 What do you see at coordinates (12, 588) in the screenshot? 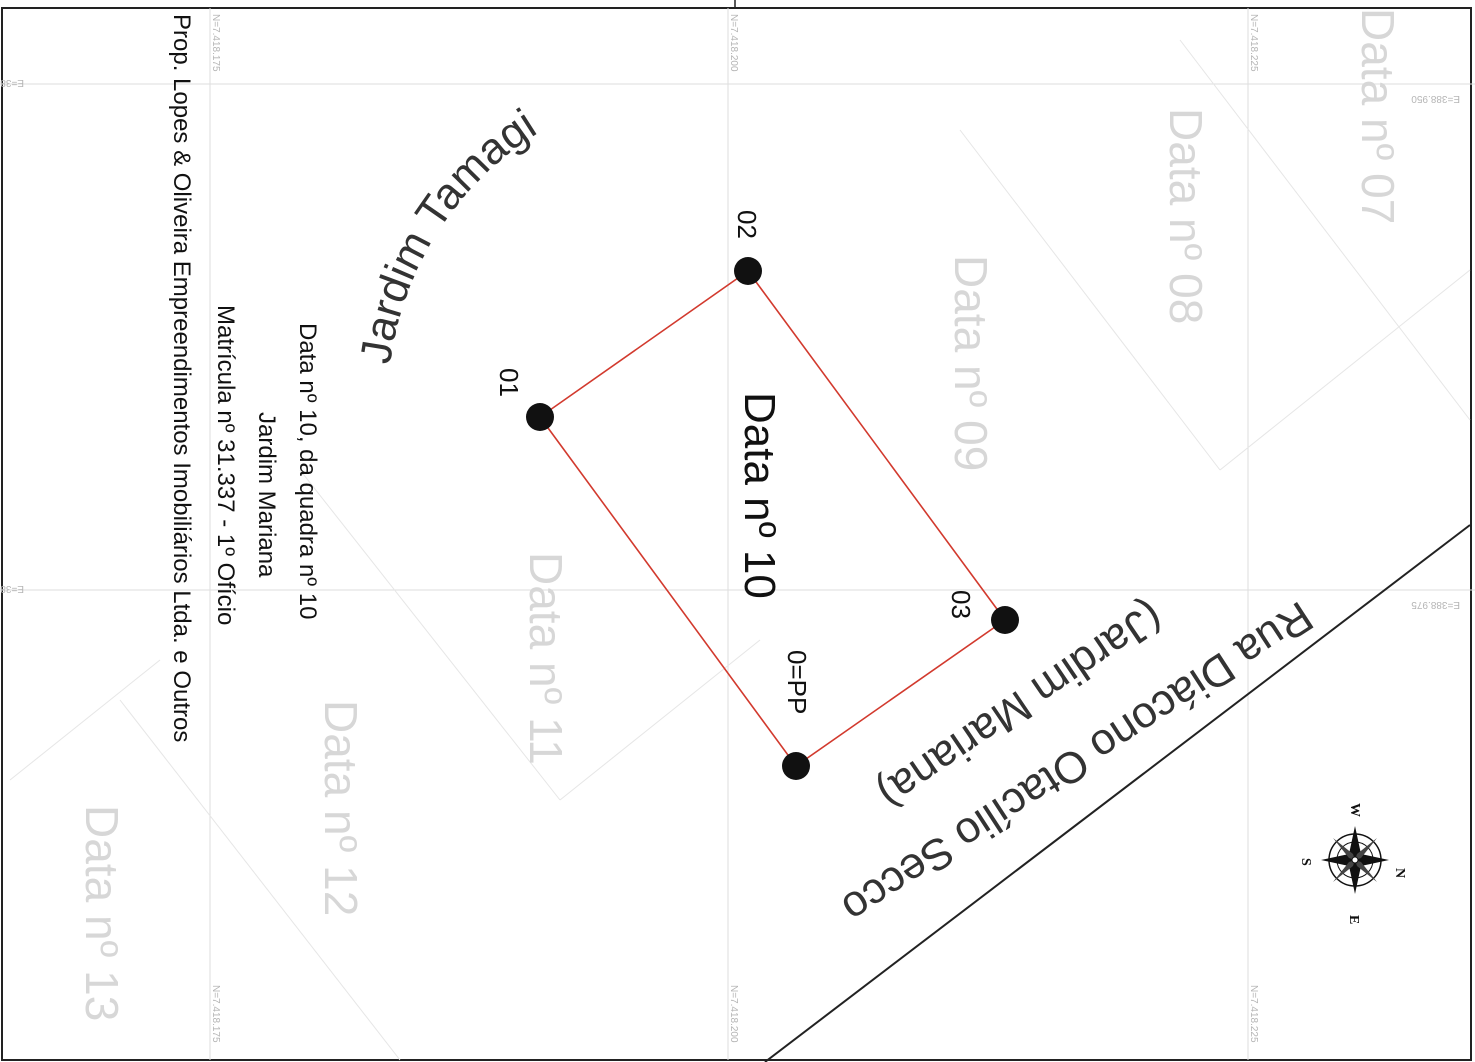
I see `grid-label-e975-left: E=388.975` at bounding box center [12, 588].